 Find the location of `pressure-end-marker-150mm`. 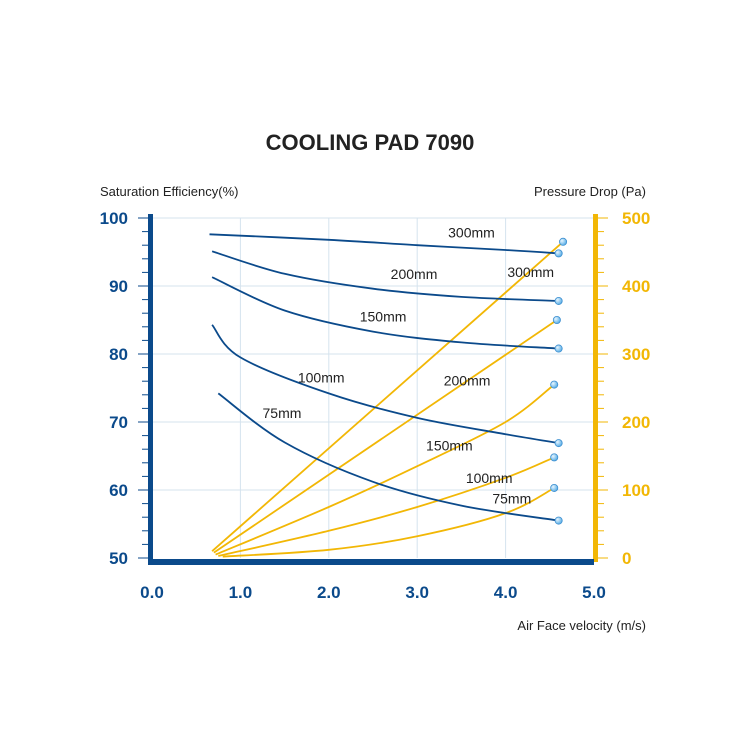

pressure-end-marker-150mm is located at coordinates (554, 384).